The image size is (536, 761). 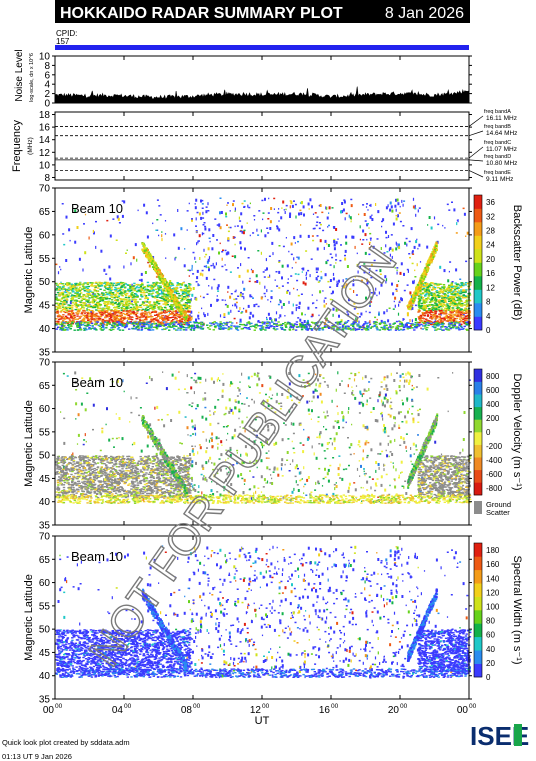 What do you see at coordinates (501, 149) in the screenshot?
I see `frequency-band-value: 11.07 MHz` at bounding box center [501, 149].